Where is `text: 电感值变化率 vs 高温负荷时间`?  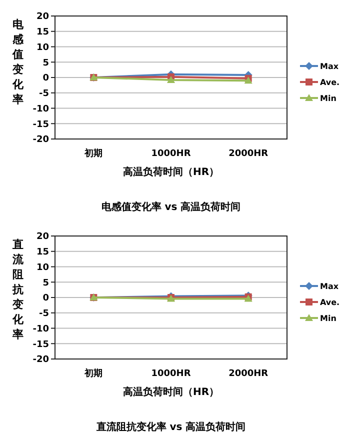 text: 电感值变化率 vs 高温负荷时间 is located at coordinates (171, 207).